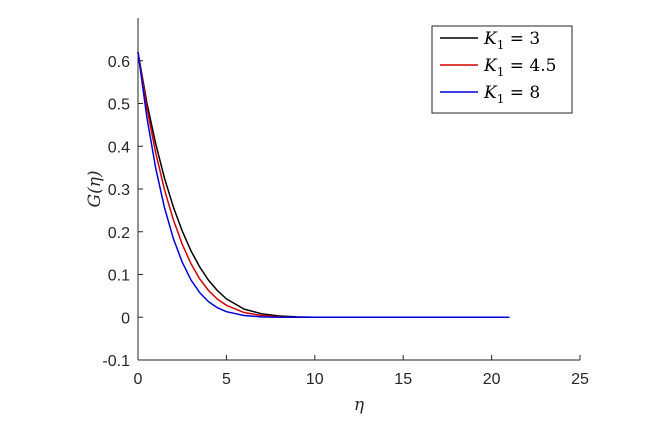 This screenshot has width=670, height=424. I want to click on legend: K1 = 3 K1 = 4.5 K1 = 8, so click(502, 69).